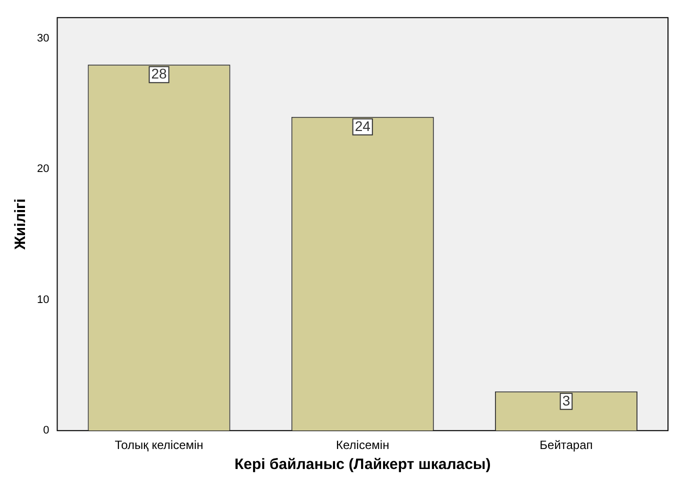 The image size is (682, 482). What do you see at coordinates (43, 38) in the screenshot?
I see `y-tick-label: 30` at bounding box center [43, 38].